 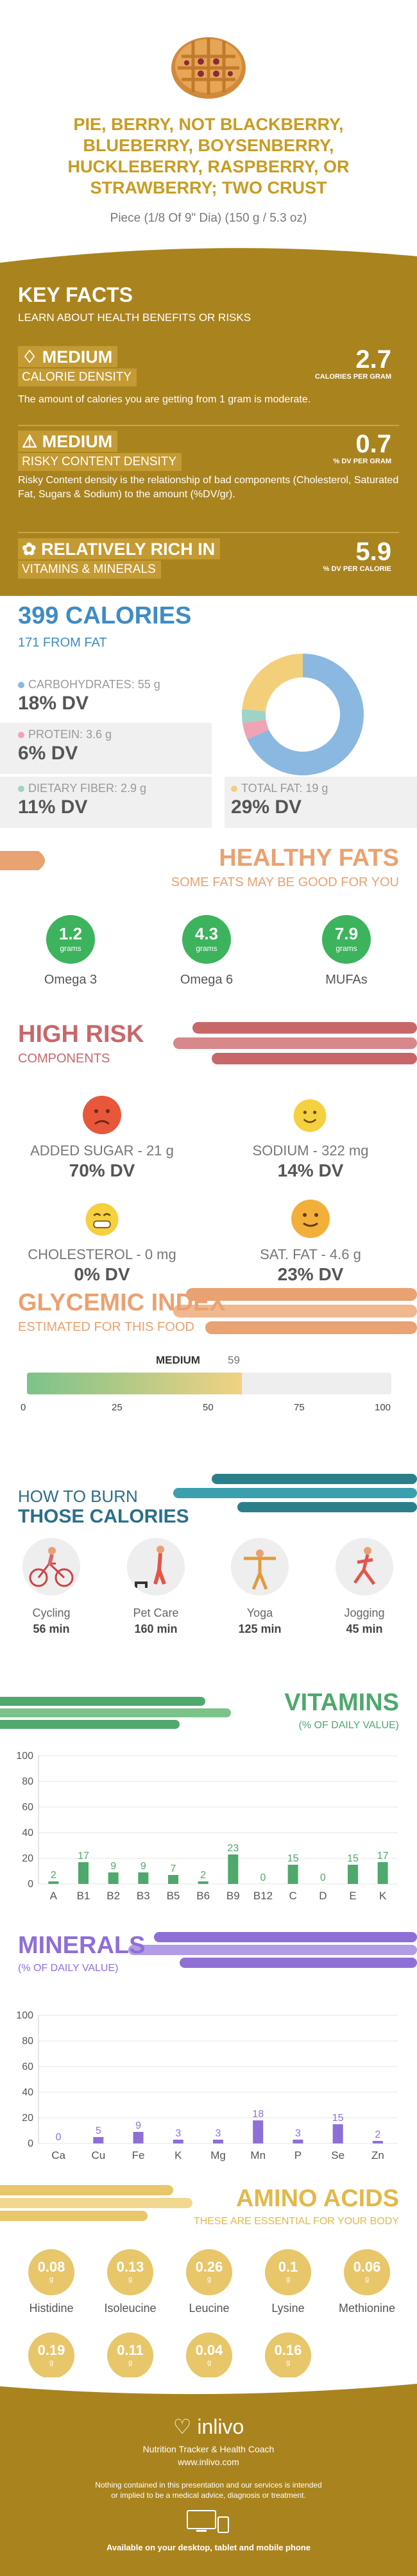 I want to click on vitamins-subtitle: (% OF DAILY VALUE), so click(x=348, y=1725).